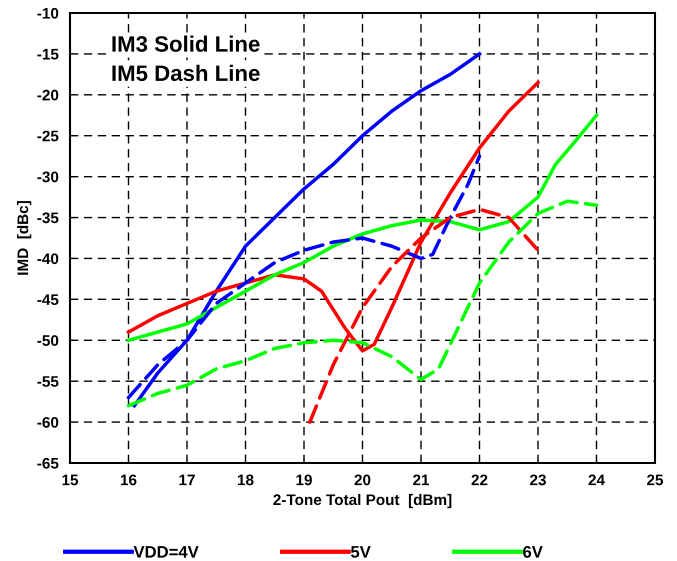 This screenshot has width=677, height=561. What do you see at coordinates (304, 480) in the screenshot?
I see `x-tick-label: 19` at bounding box center [304, 480].